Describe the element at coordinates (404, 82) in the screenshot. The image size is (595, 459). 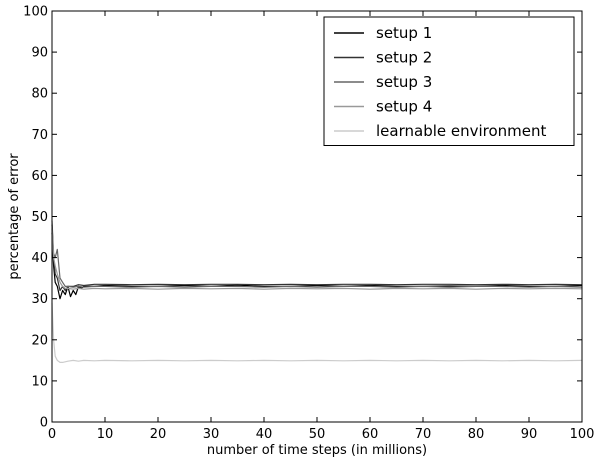
I see `legend-label: setup 3` at that location.